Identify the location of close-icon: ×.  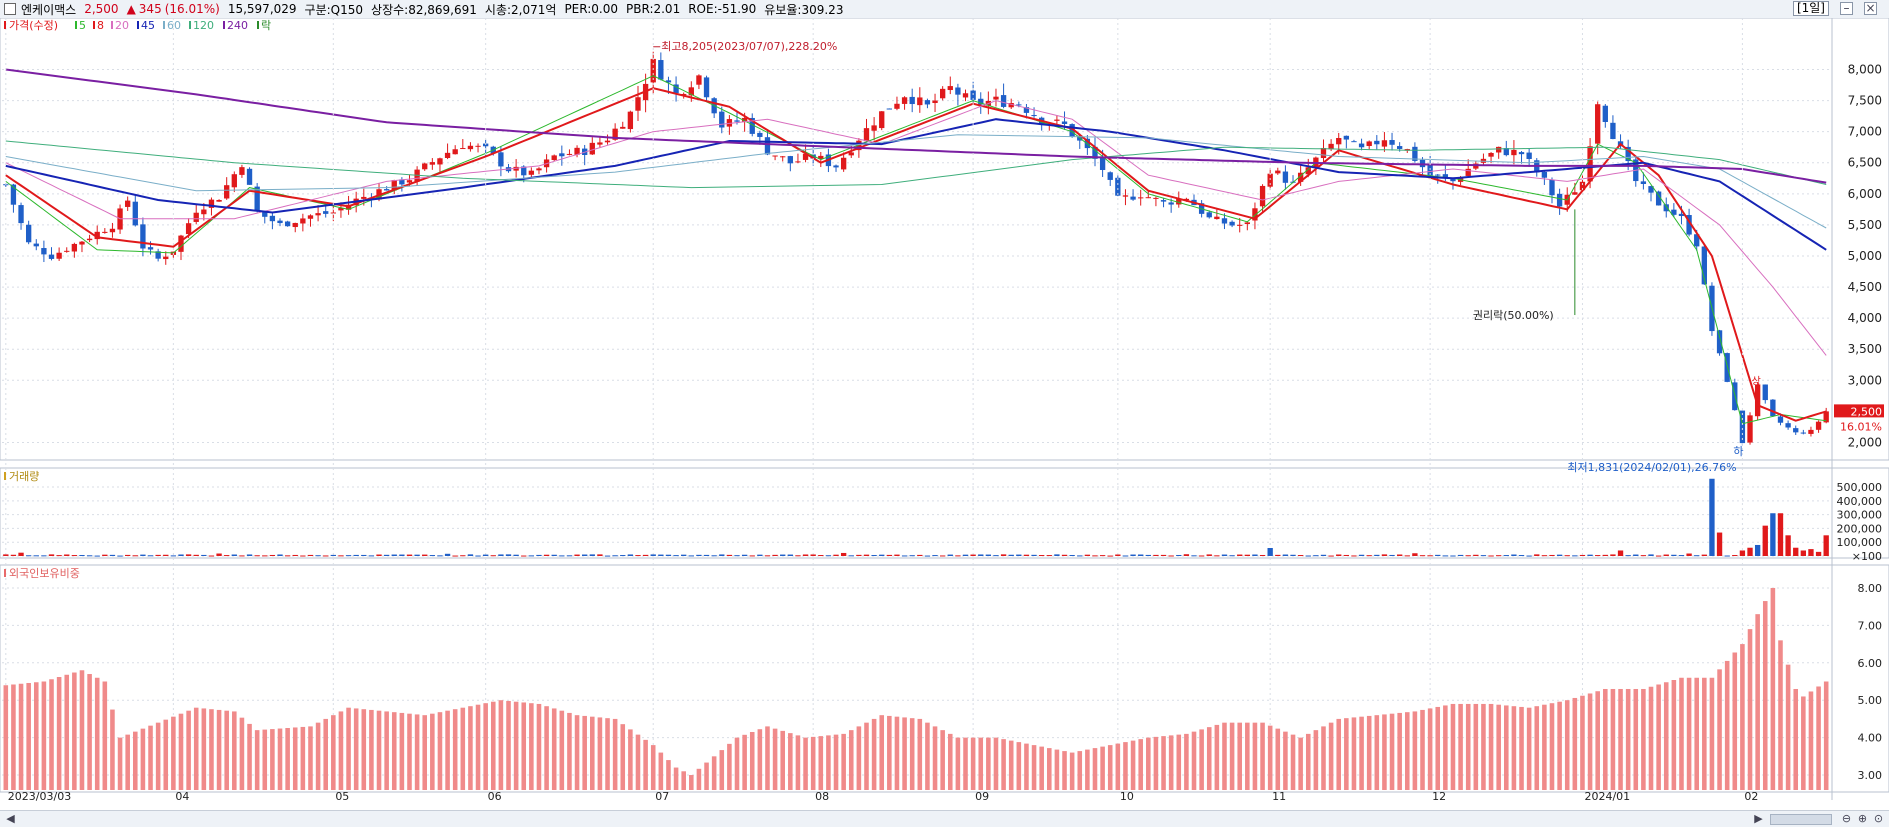
(1870, 8).